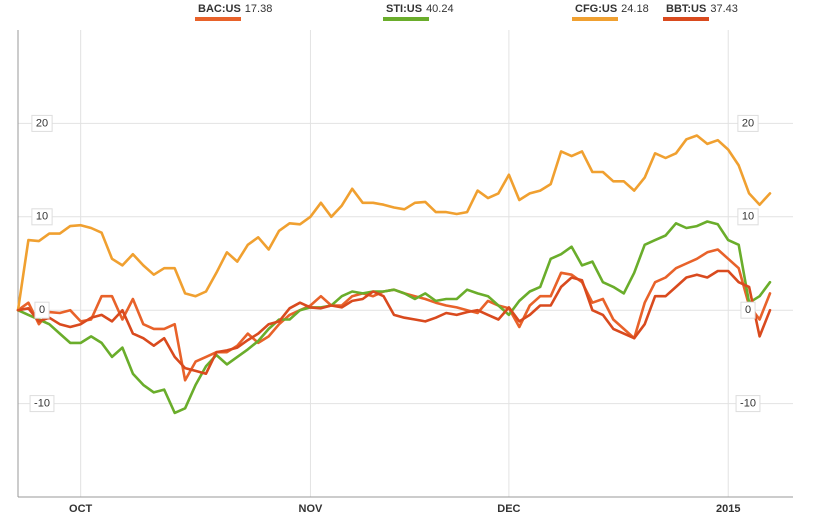 This screenshot has width=813, height=517. I want to click on x-tick-label: DEC, so click(508, 509).